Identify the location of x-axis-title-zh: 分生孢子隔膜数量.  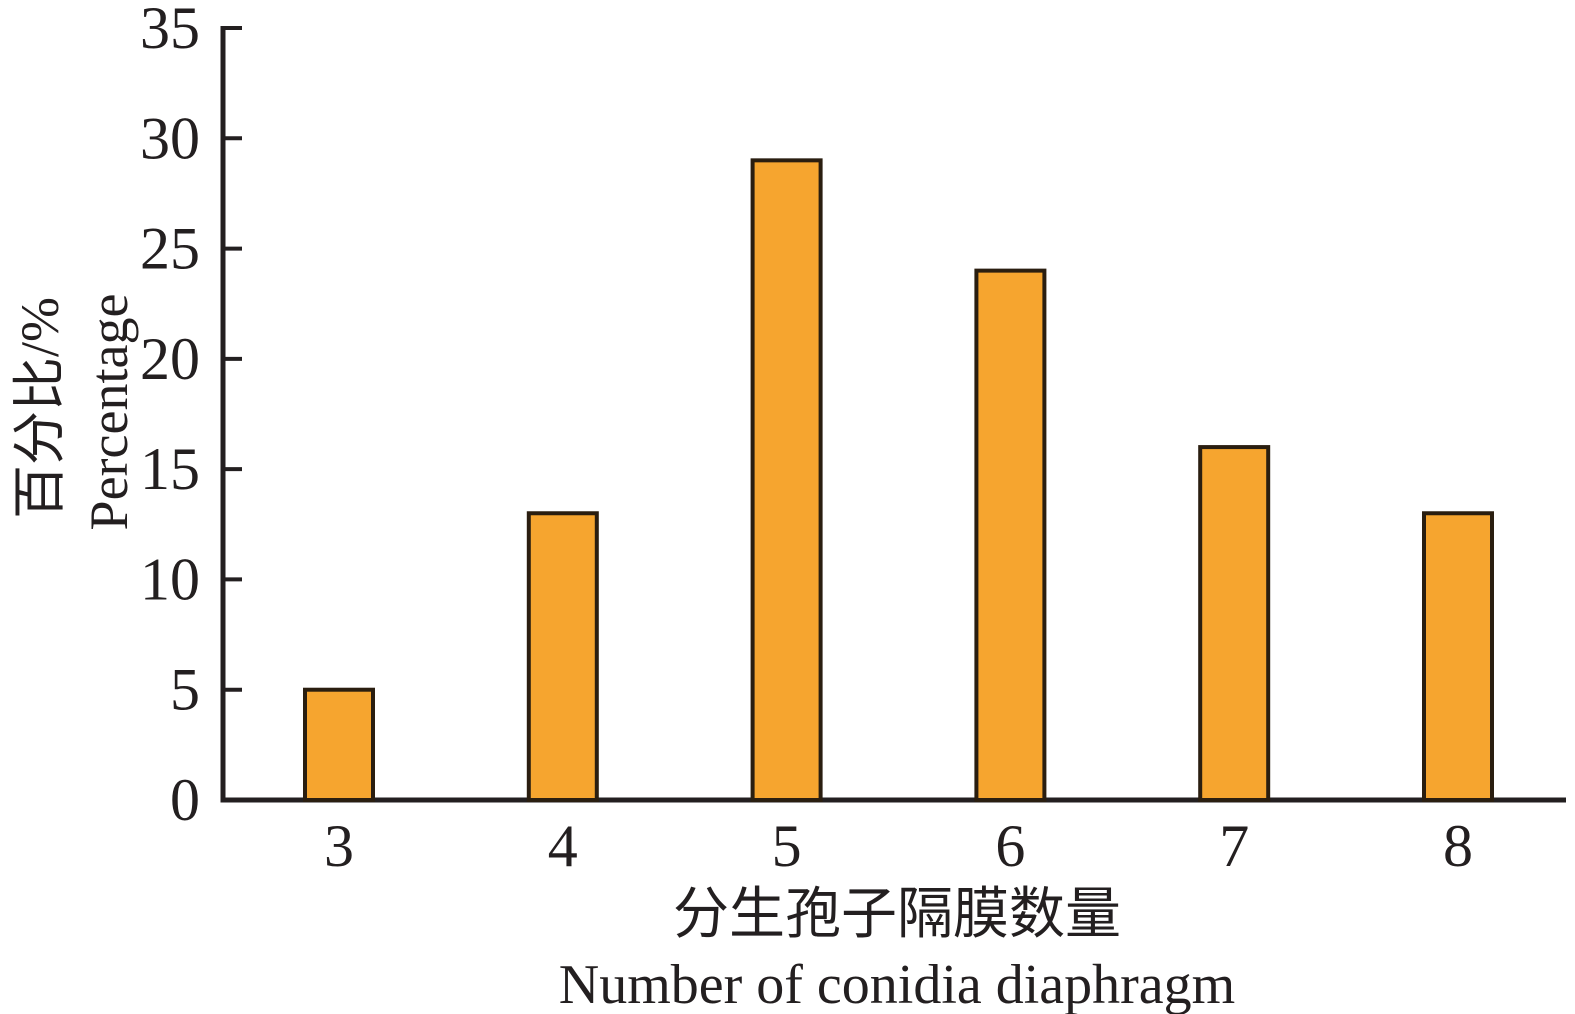
(897, 915).